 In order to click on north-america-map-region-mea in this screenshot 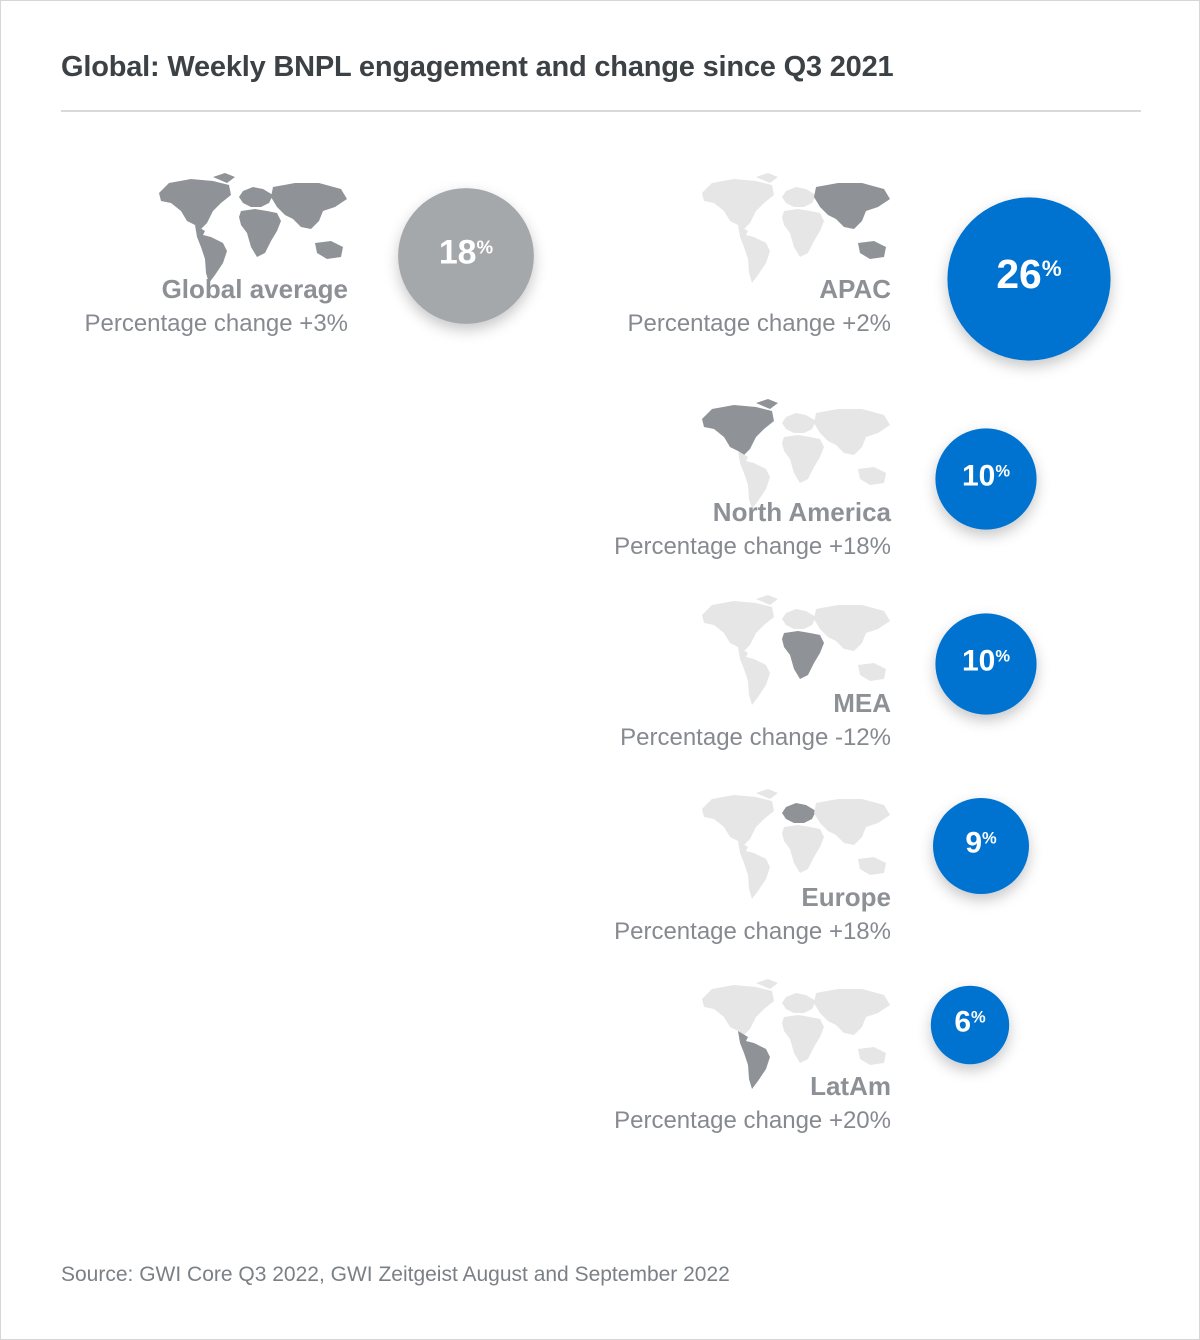, I will do `click(803, 459)`.